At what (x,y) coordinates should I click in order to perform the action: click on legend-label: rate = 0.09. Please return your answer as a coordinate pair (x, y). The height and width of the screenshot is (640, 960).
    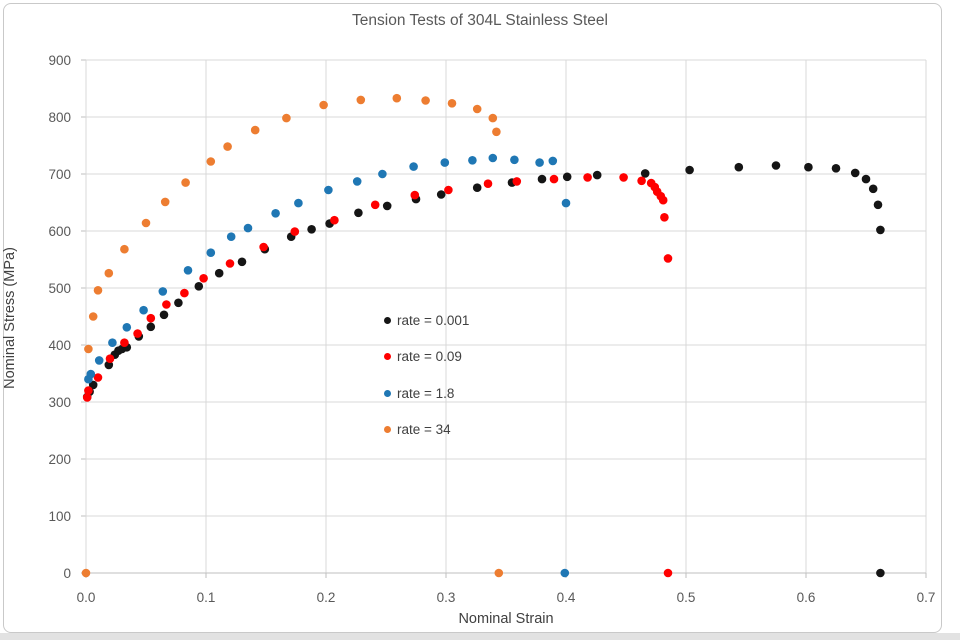
    Looking at the image, I should click on (429, 357).